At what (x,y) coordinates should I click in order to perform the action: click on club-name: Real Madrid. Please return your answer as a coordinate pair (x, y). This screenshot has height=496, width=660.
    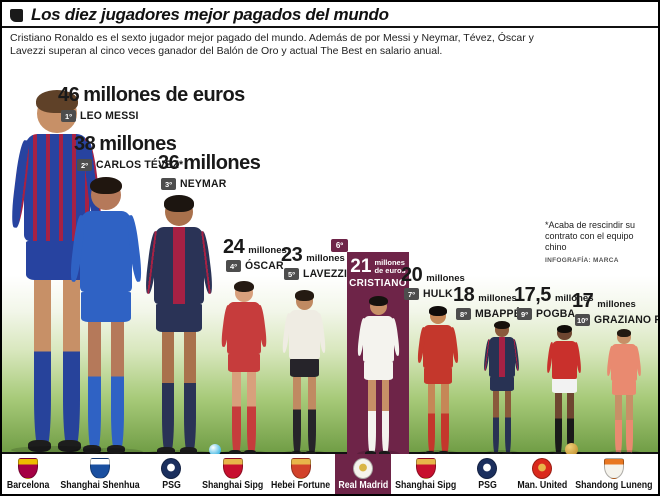
    Looking at the image, I should click on (362, 485).